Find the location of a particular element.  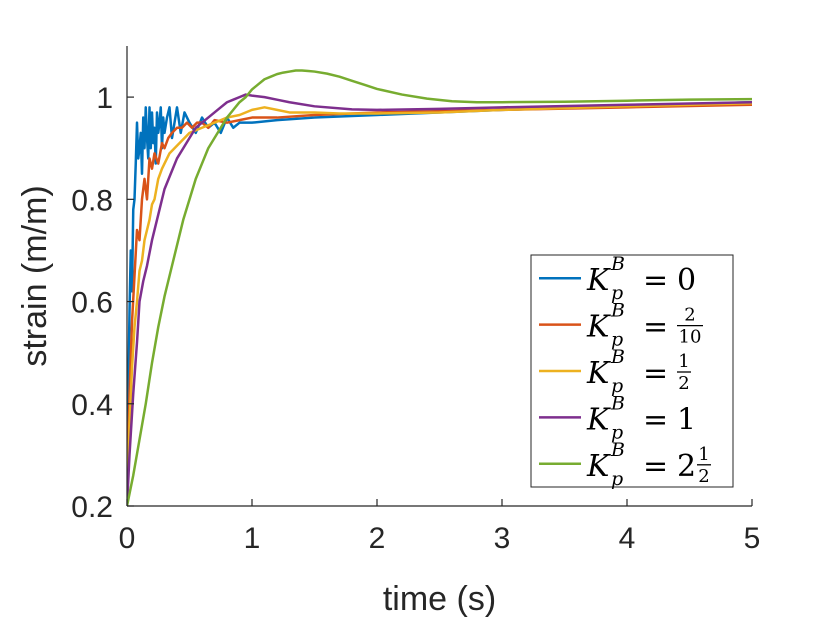

legend-value: 1 is located at coordinates (686, 419).